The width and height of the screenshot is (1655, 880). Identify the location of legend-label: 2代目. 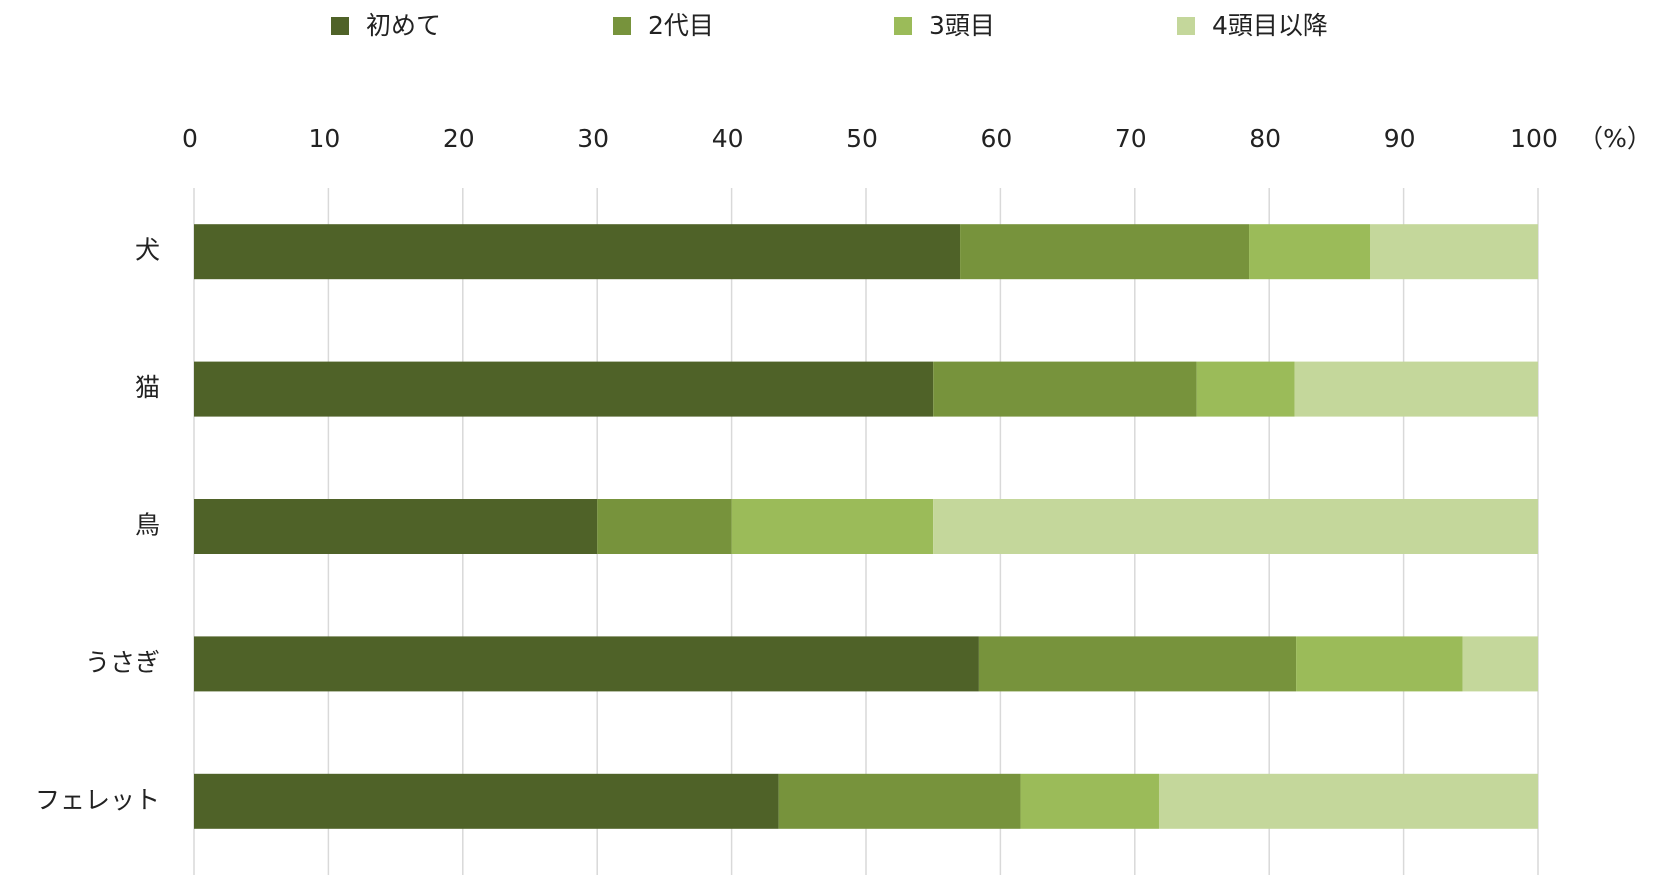
(681, 25).